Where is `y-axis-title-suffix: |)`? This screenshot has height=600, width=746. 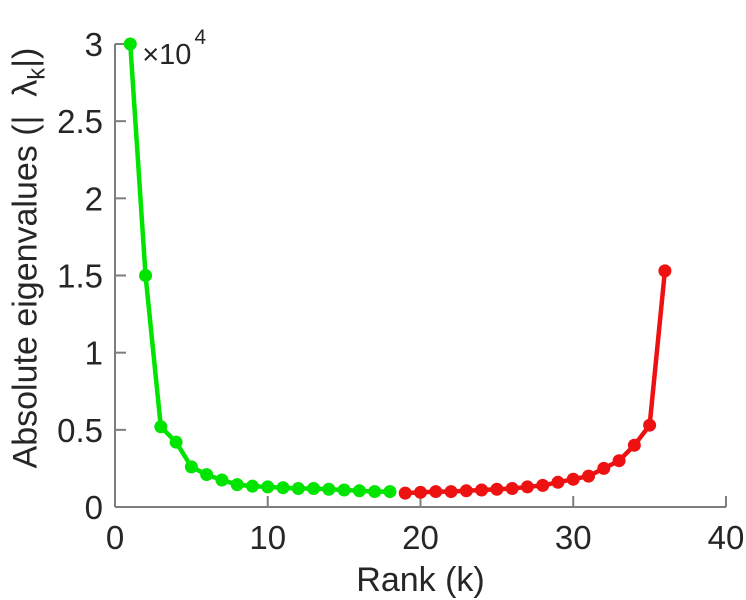 y-axis-title-suffix: |) is located at coordinates (25, 57).